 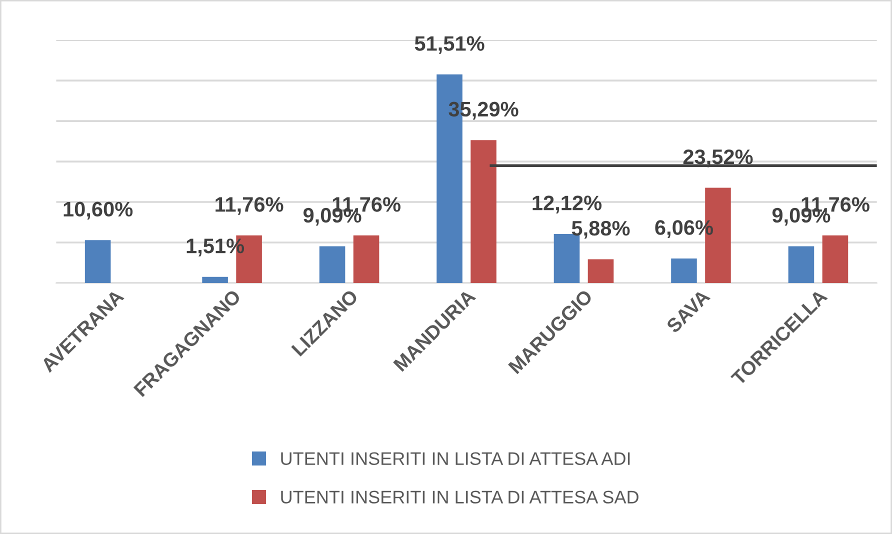 What do you see at coordinates (567, 205) in the screenshot?
I see `data-label: 12,12%` at bounding box center [567, 205].